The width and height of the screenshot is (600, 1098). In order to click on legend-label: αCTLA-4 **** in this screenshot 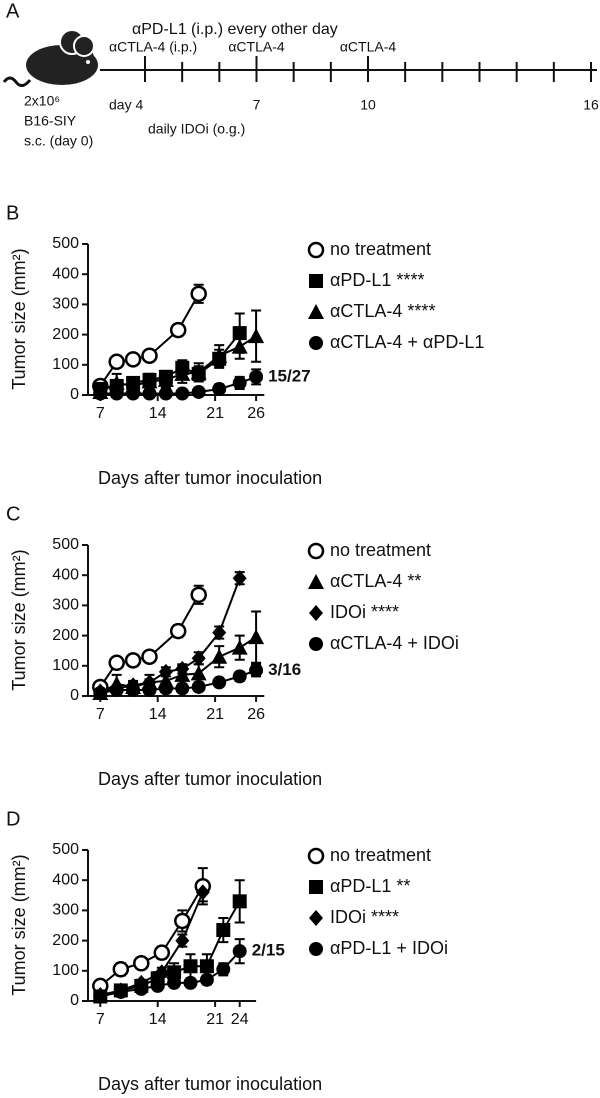, I will do `click(382, 311)`.